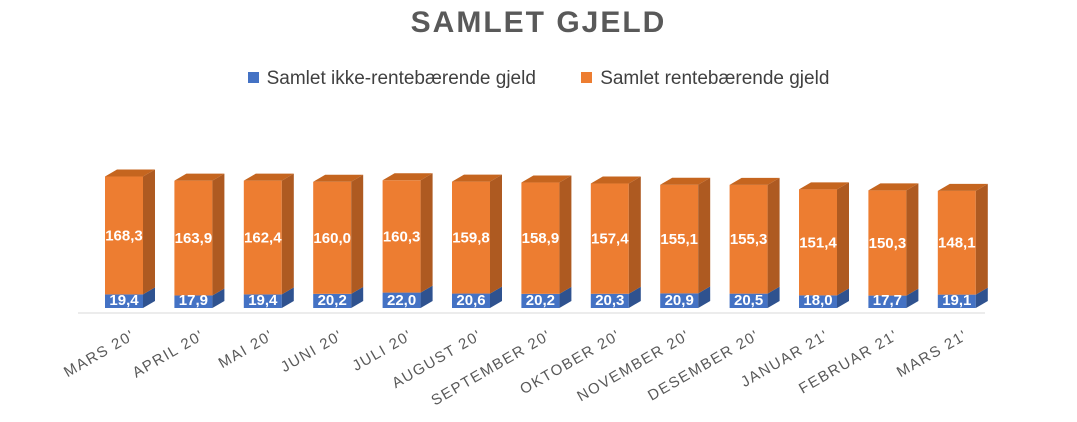  I want to click on data-label-rentebaerende-2: 162,4, so click(263, 238).